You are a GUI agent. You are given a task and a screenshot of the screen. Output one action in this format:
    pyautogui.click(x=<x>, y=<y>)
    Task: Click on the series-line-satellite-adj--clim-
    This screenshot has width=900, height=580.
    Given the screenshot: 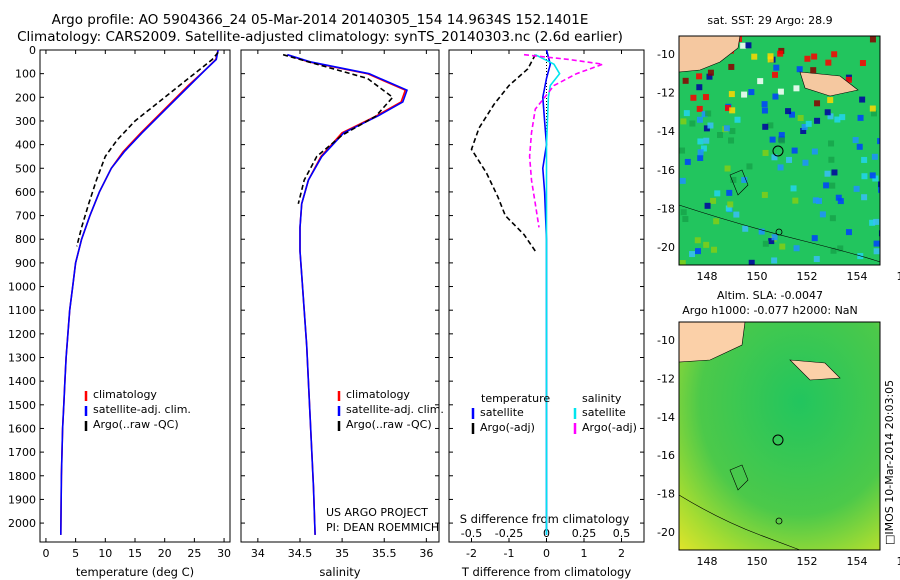 What is the action you would take?
    pyautogui.click(x=139, y=292)
    